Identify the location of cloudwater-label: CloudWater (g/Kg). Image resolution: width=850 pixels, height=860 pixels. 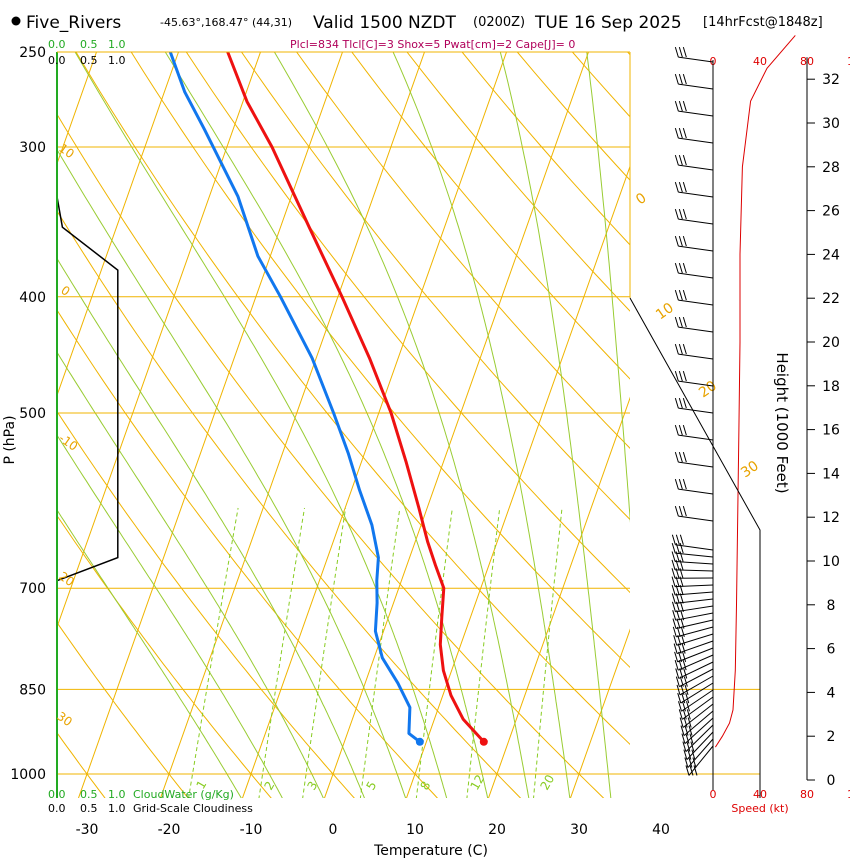
(183, 794).